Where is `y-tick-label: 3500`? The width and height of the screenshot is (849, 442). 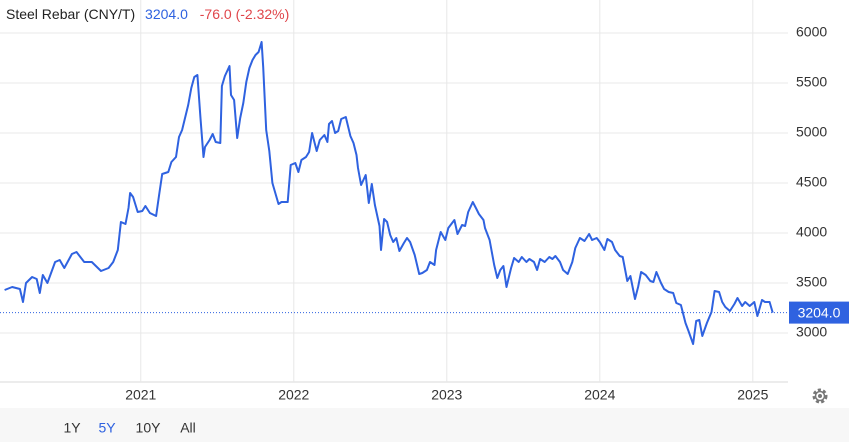
y-tick-label: 3500 is located at coordinates (811, 282).